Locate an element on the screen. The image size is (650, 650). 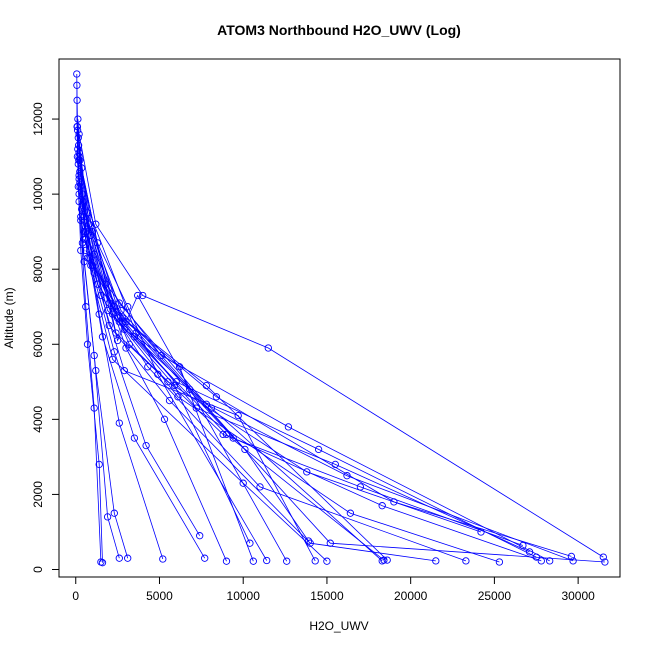
y-axis: 0 2000 4000 6000 8000 10000 12000 is located at coordinates (45, 337).